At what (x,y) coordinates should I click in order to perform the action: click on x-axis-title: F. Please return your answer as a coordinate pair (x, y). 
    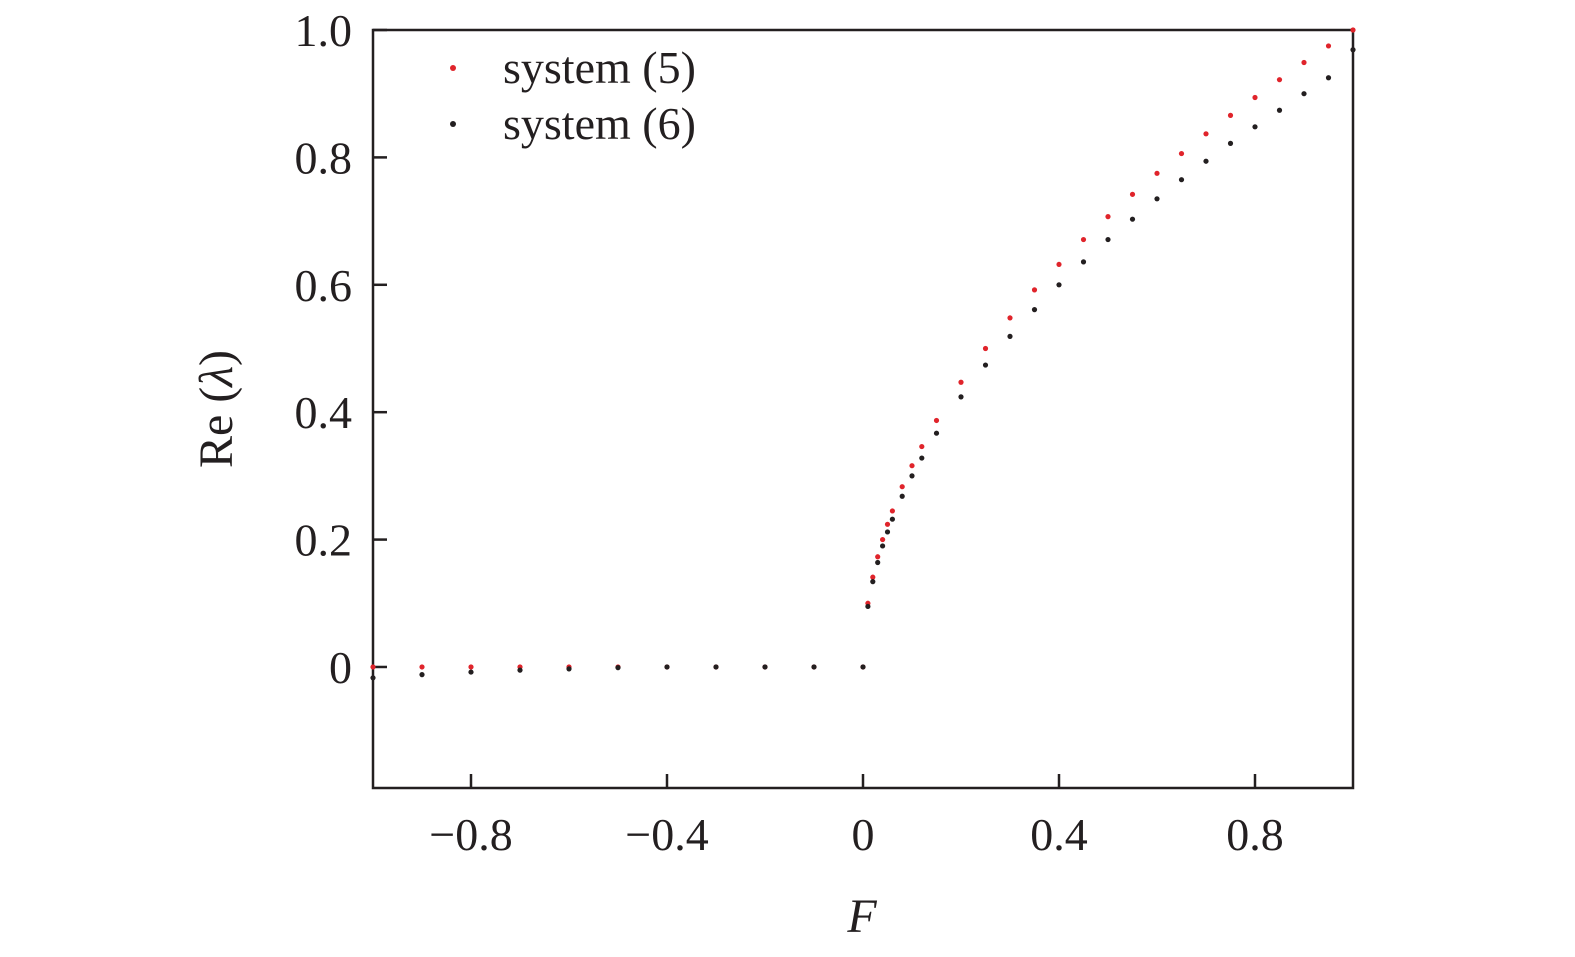
    Looking at the image, I should click on (861, 916).